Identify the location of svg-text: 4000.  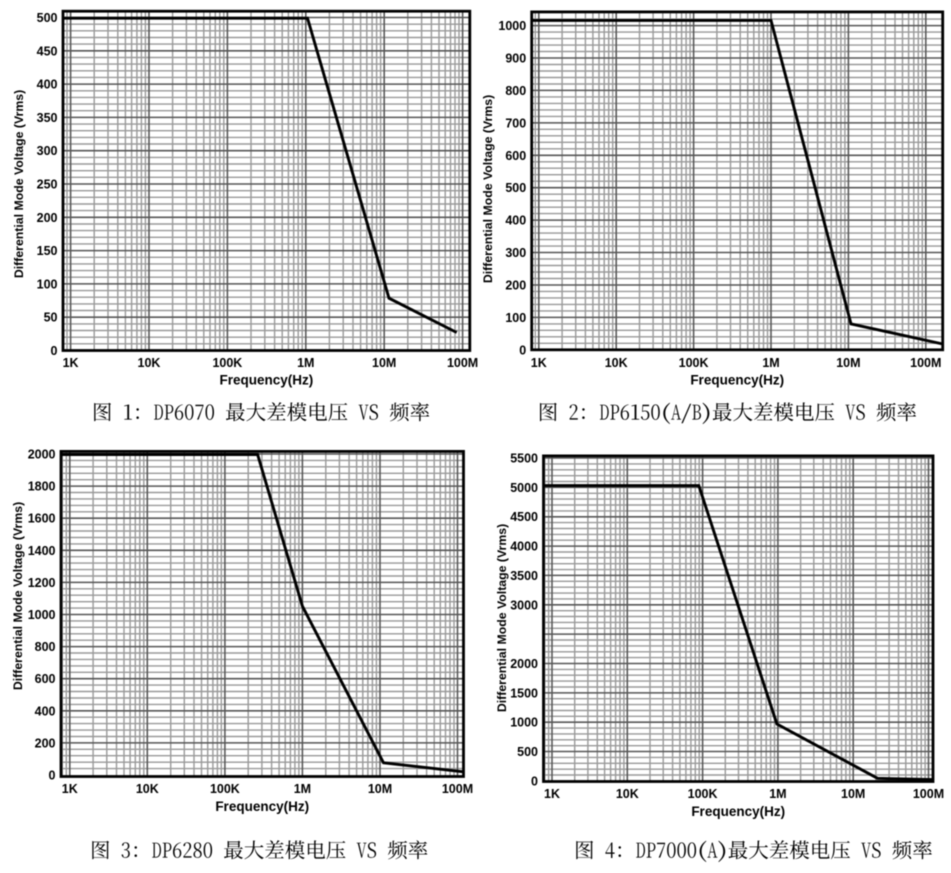
(524, 547).